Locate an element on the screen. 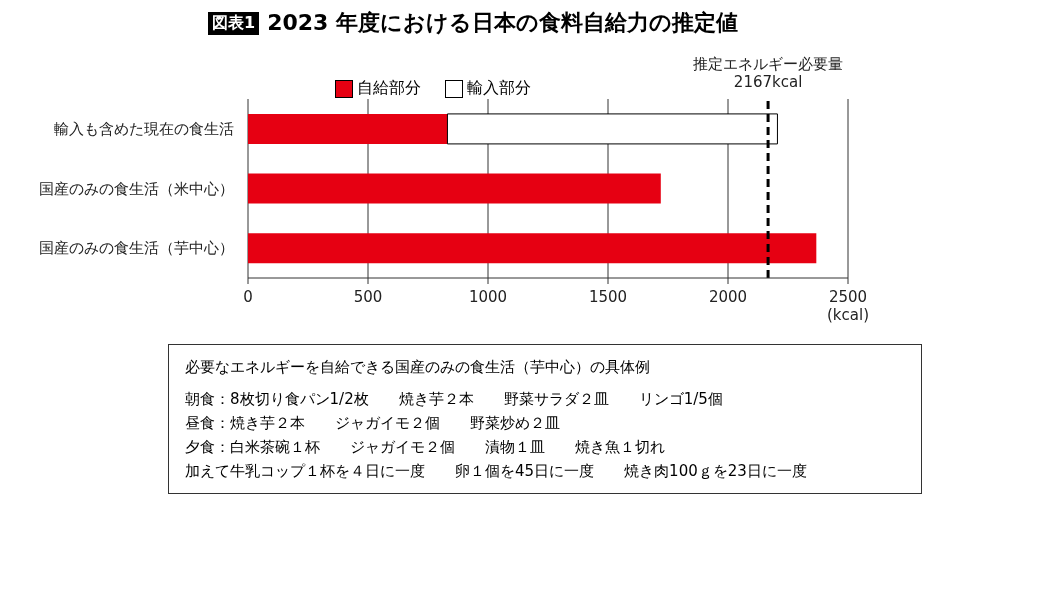 This screenshot has height=590, width=1050. x-tick-label: 1000 is located at coordinates (488, 297).